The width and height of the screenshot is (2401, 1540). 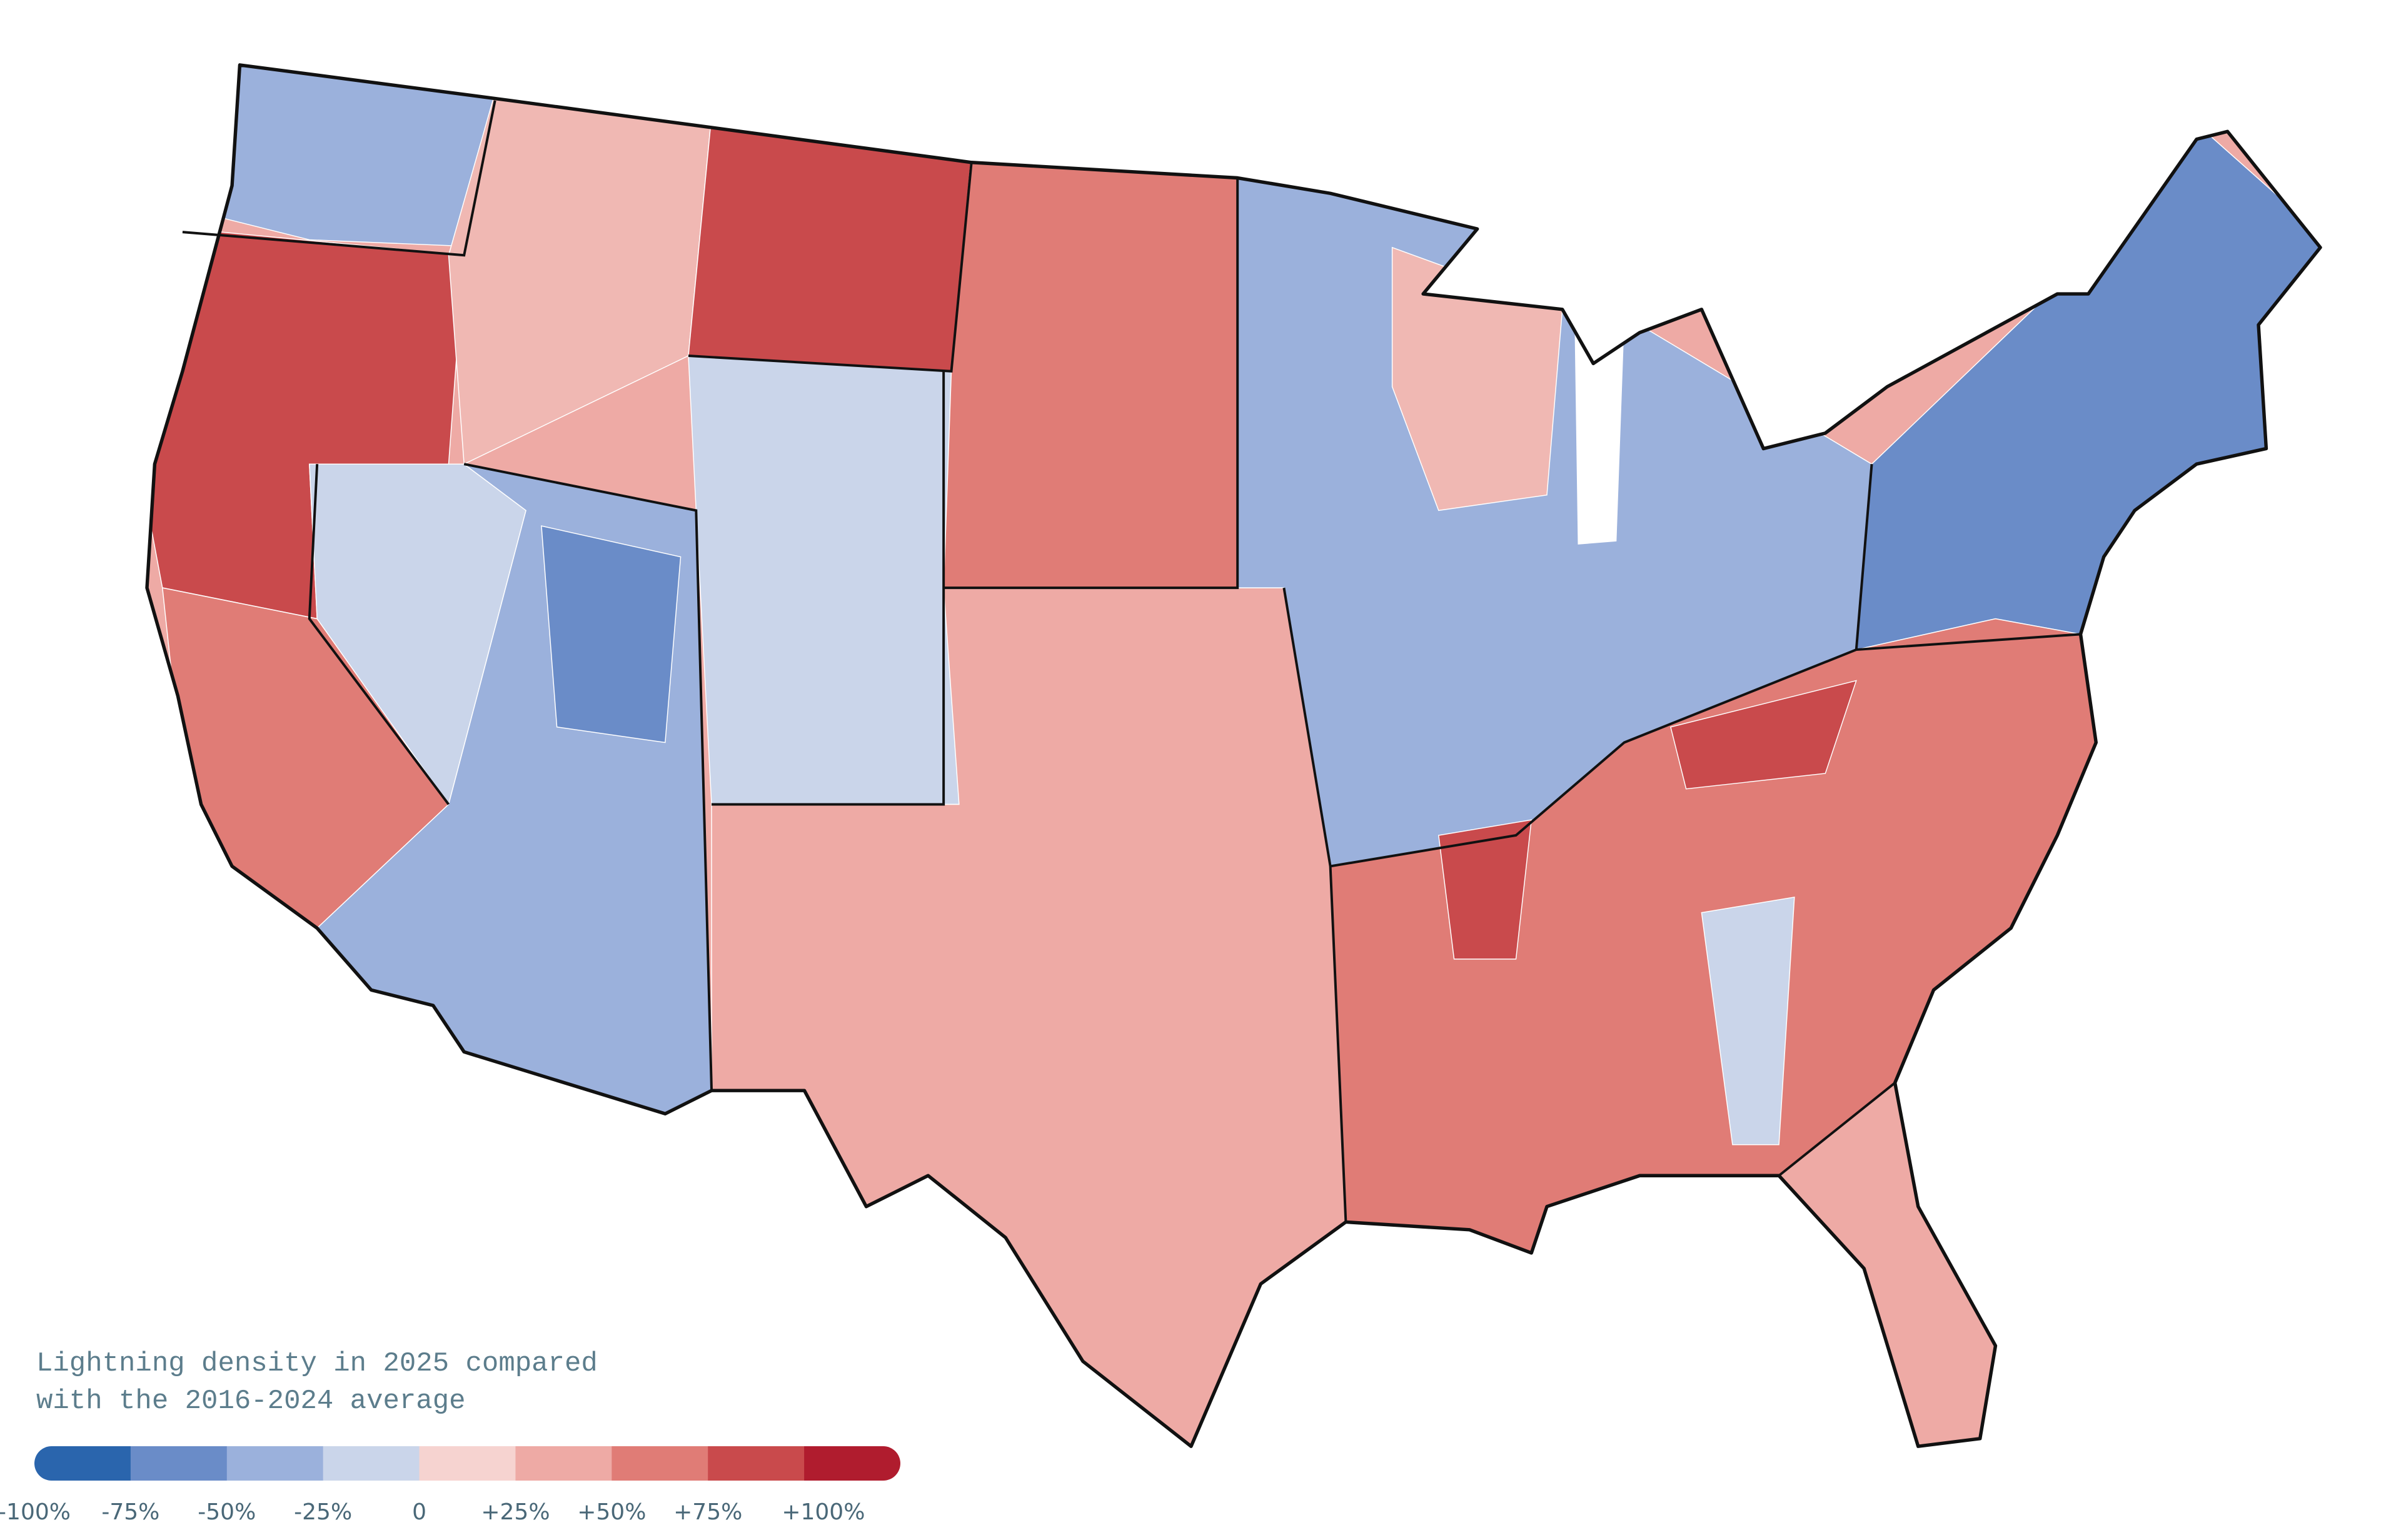 I want to click on legend-tick-label: +25%, so click(x=515, y=1512).